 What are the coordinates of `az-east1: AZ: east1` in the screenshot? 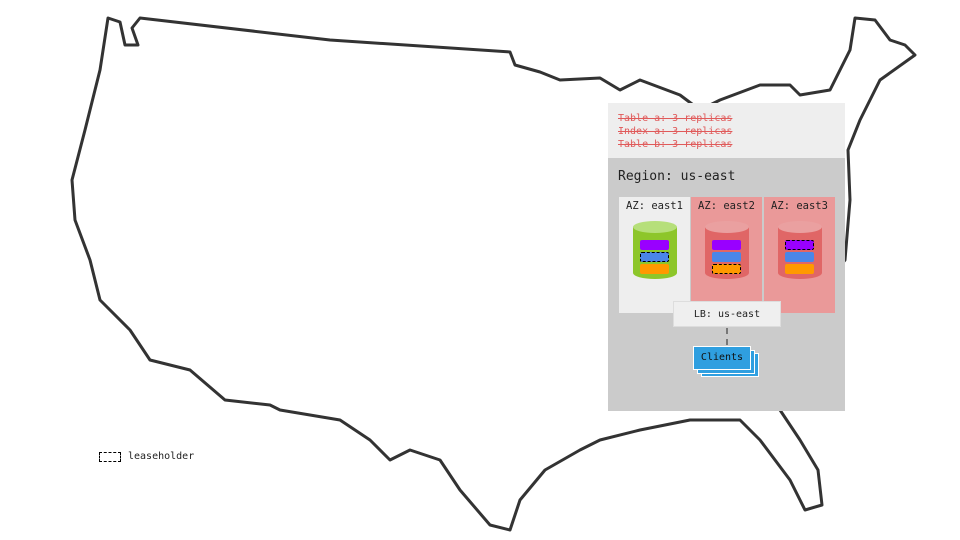 It's located at (654, 255).